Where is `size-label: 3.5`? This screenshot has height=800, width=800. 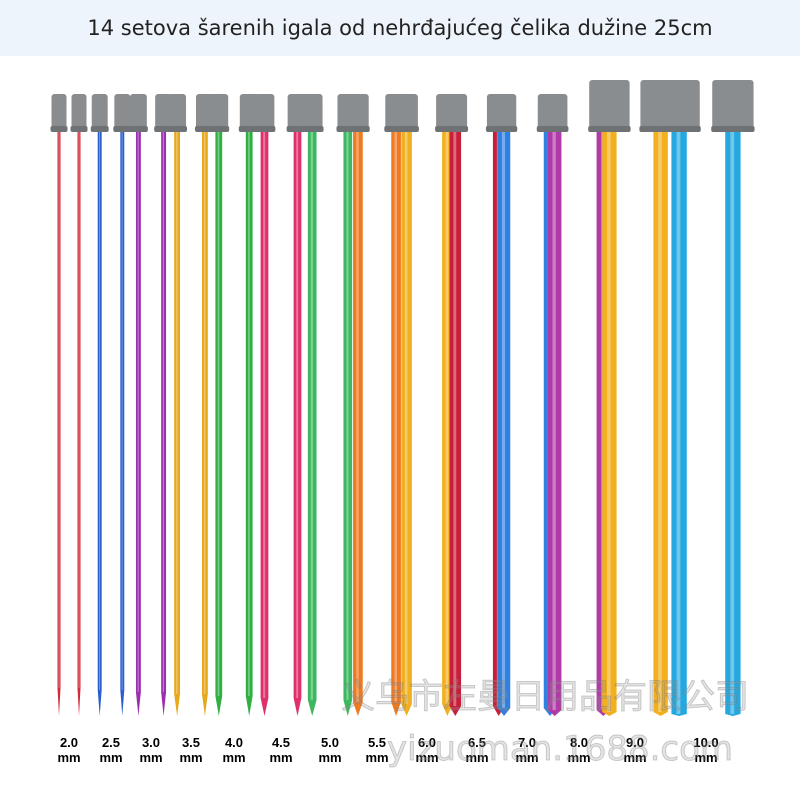
size-label: 3.5 is located at coordinates (191, 742).